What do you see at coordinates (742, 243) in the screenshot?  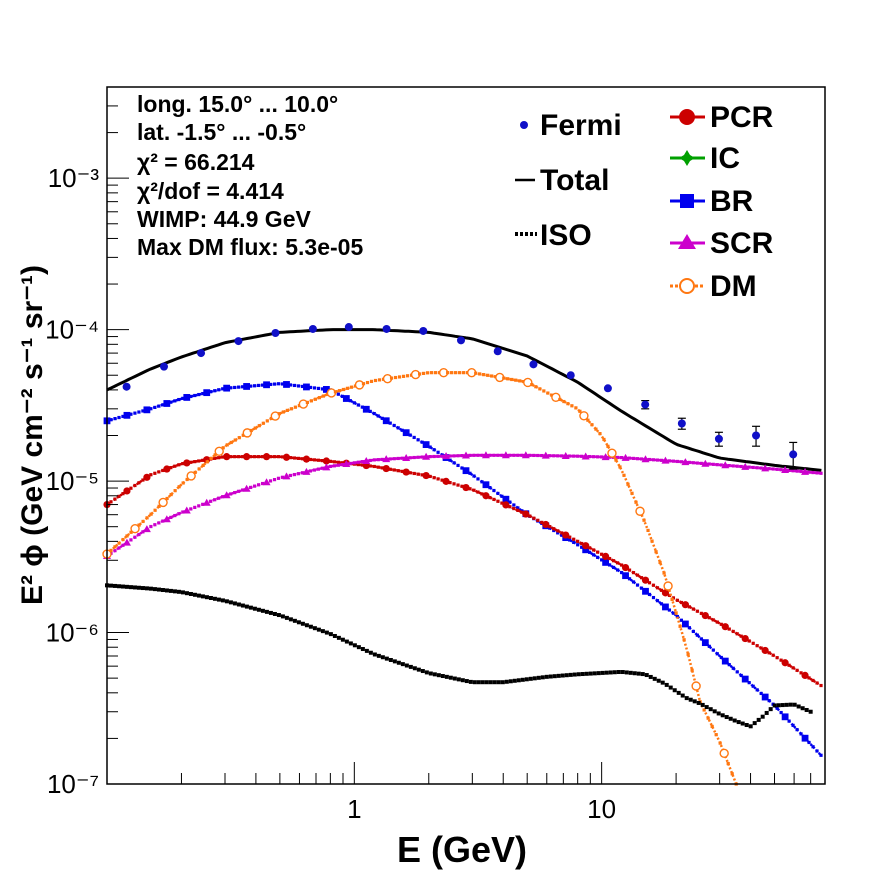 I see `legend-label-scr: SCR` at bounding box center [742, 243].